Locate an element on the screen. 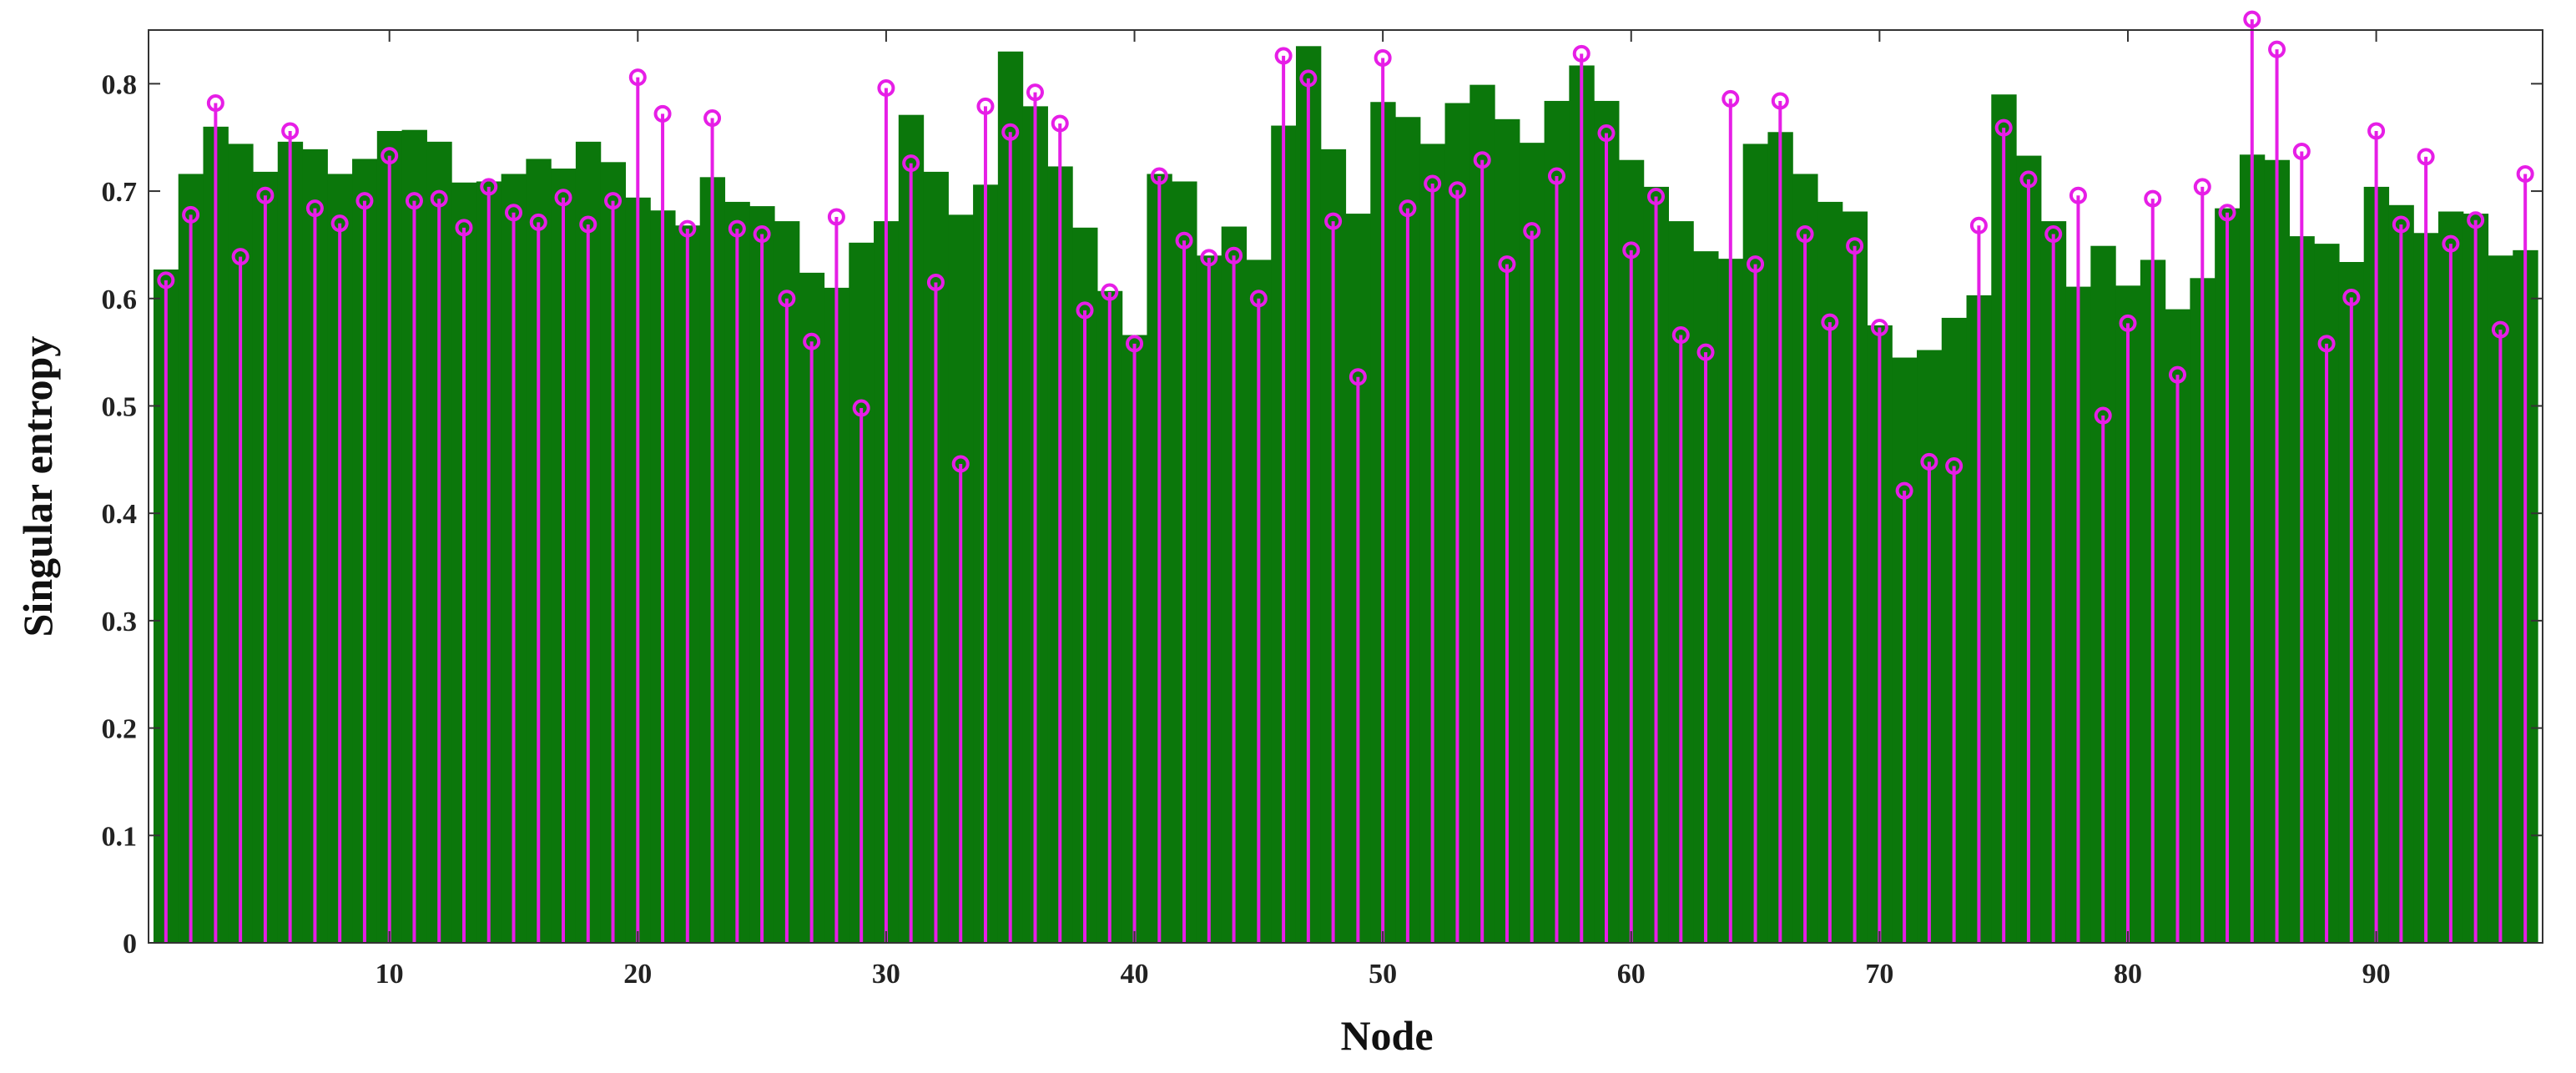  x-tick-label: 40 is located at coordinates (1135, 974).